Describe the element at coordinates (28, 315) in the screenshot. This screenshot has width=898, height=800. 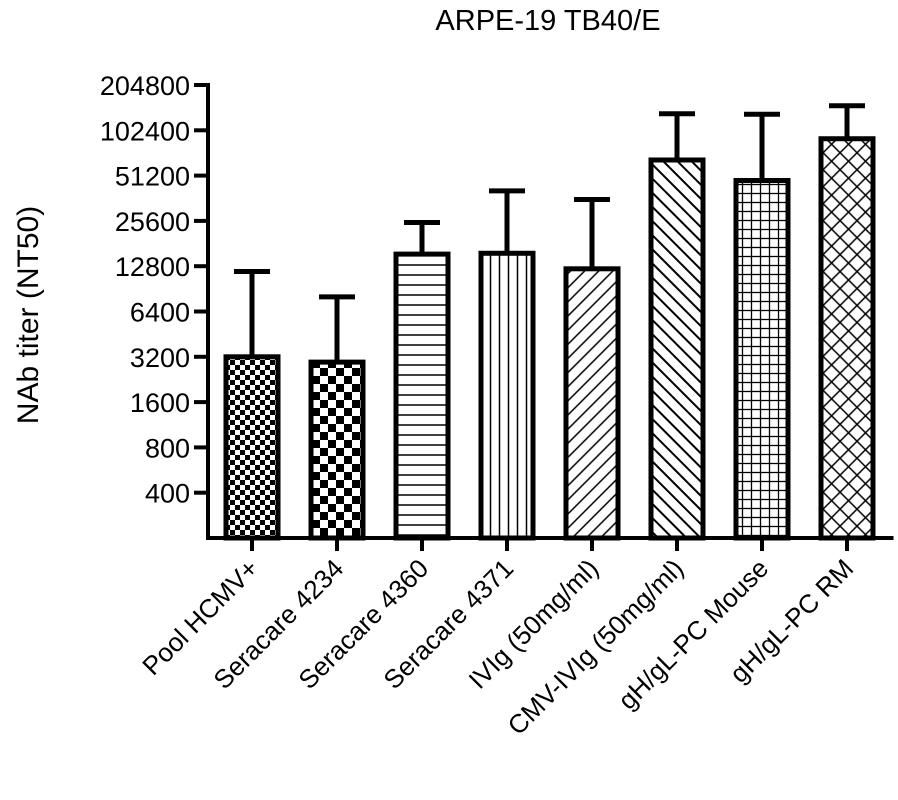
I see `y-axis-label: NAb titer (NT50)` at that location.